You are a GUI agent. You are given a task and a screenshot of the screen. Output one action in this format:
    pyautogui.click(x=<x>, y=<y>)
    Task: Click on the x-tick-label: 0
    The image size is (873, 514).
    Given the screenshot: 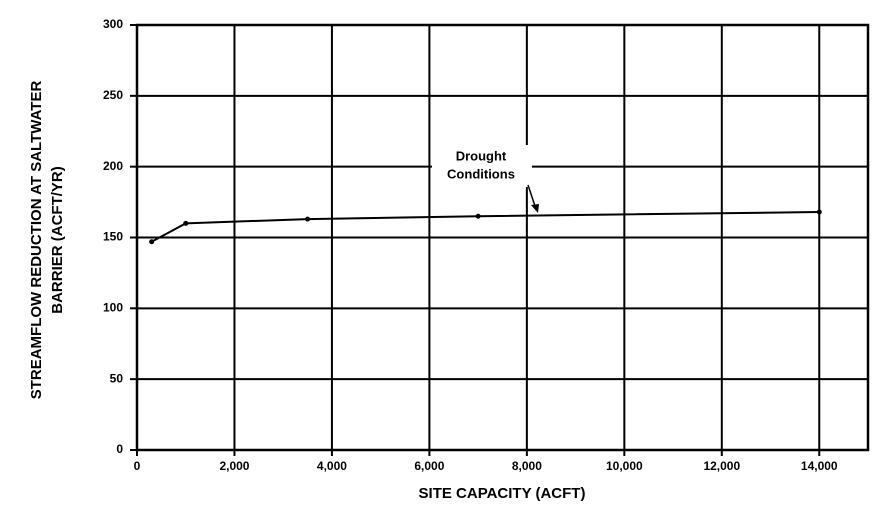 What is the action you would take?
    pyautogui.click(x=137, y=466)
    